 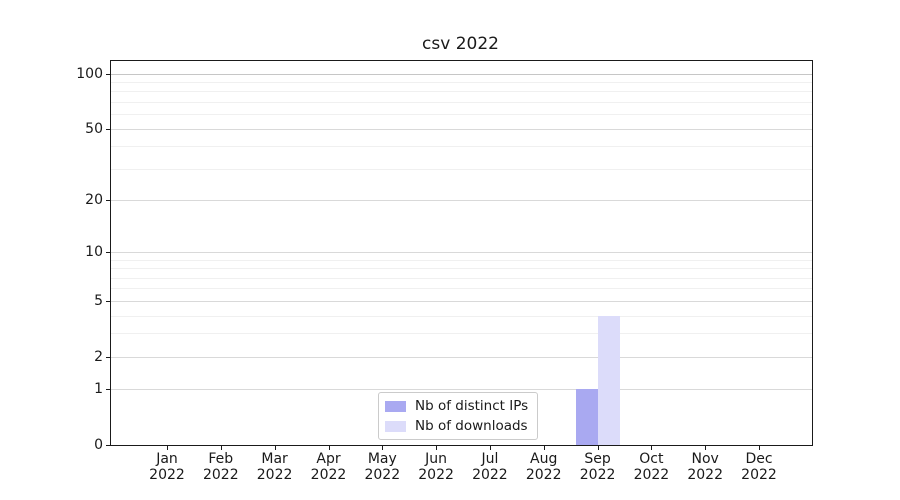 I want to click on x-tick-label-month: May, so click(x=382, y=459).